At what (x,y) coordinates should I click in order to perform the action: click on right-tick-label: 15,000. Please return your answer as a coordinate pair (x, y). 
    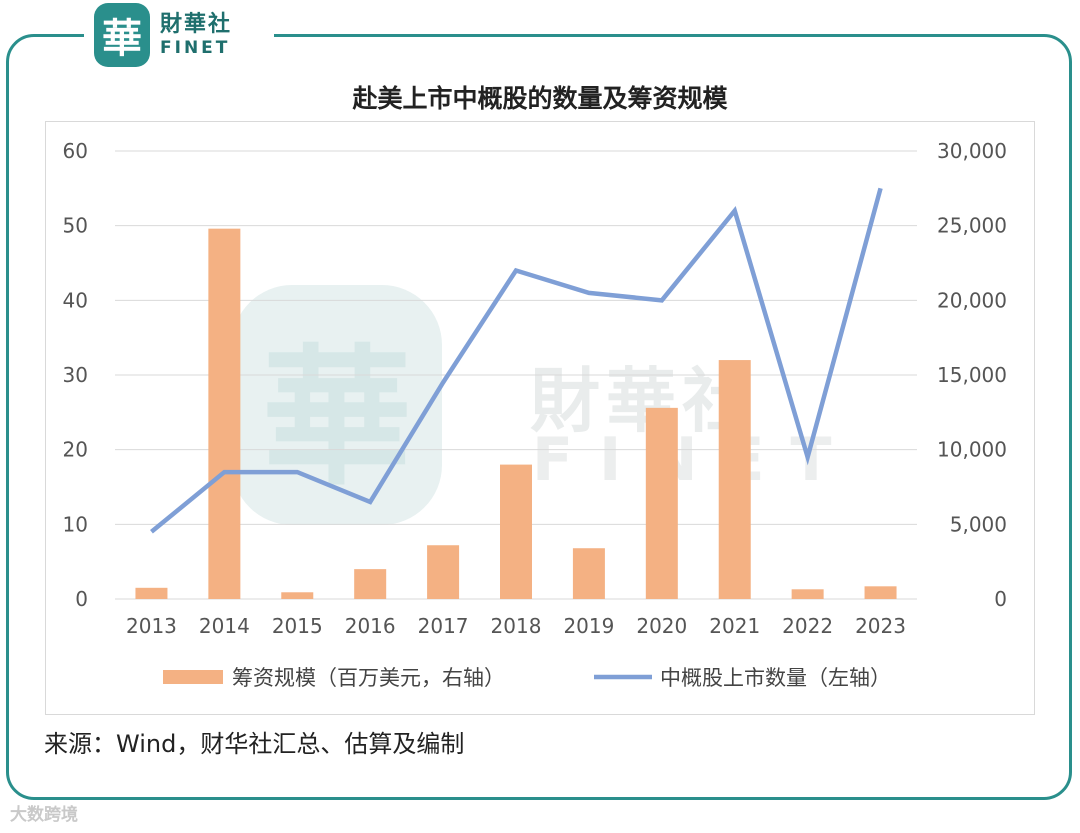
    Looking at the image, I should click on (972, 375).